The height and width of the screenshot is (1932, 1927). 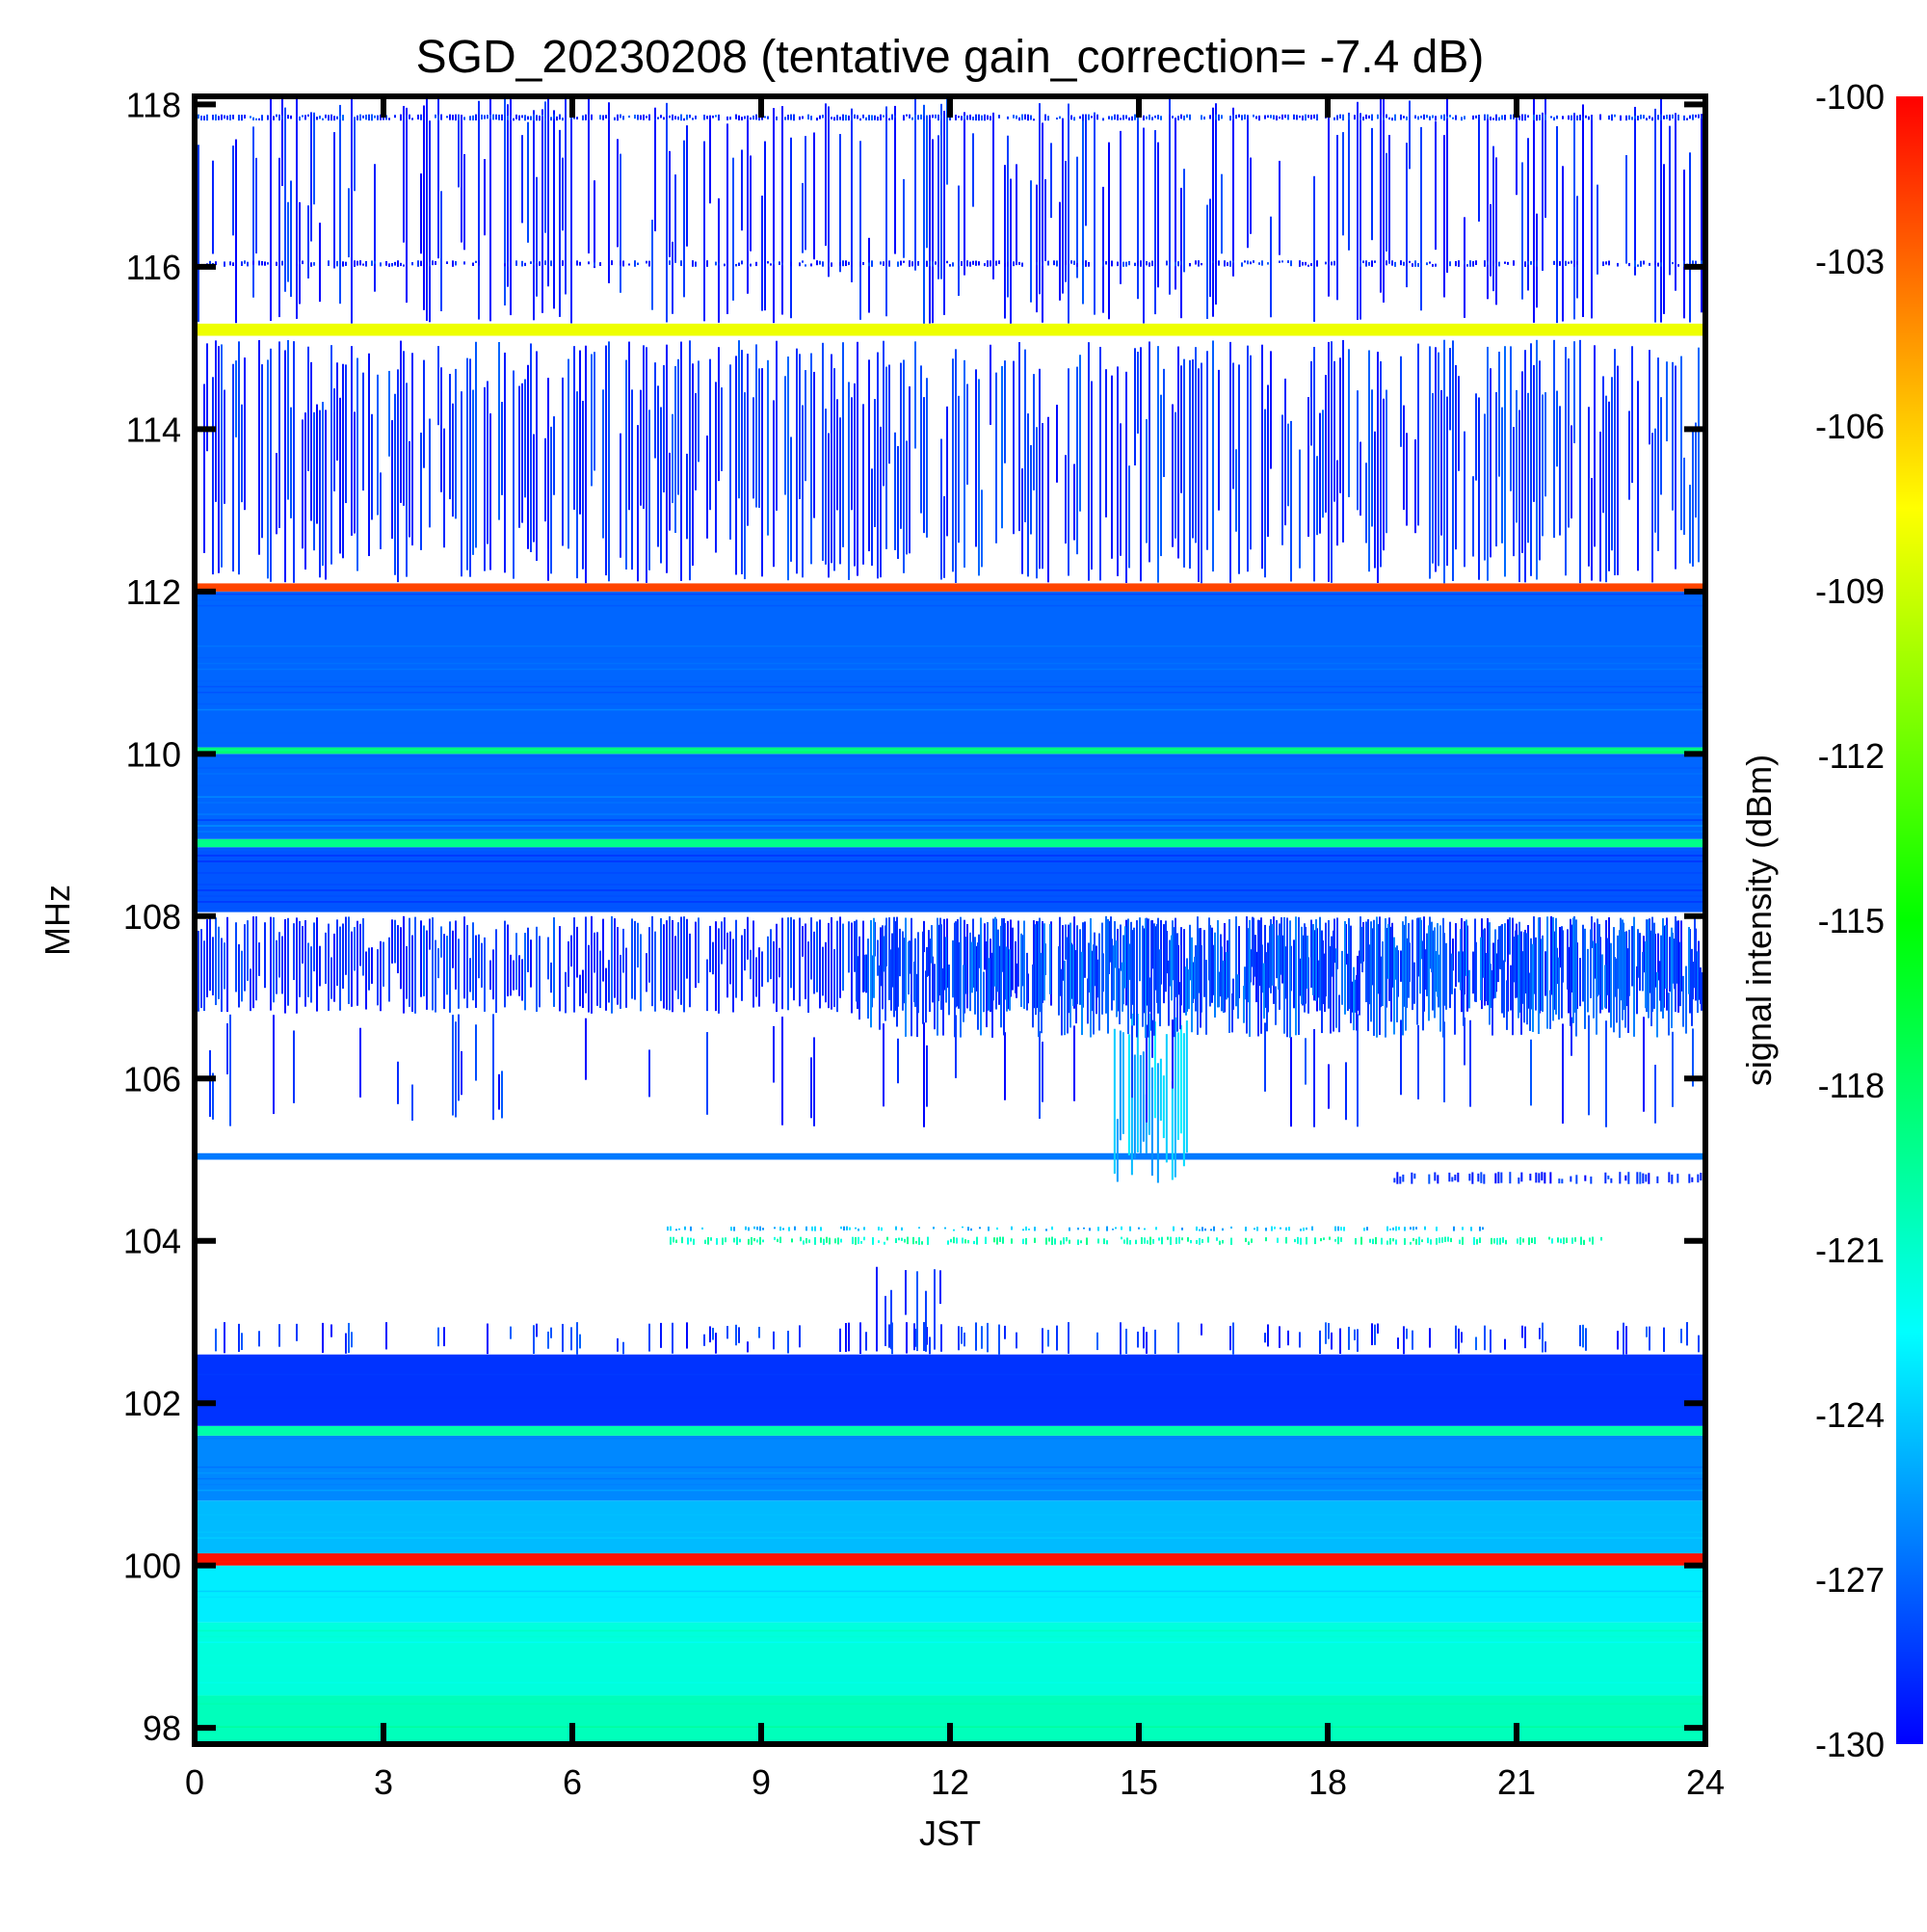 I want to click on colorbar-tick-label: -112, so click(x=1852, y=756).